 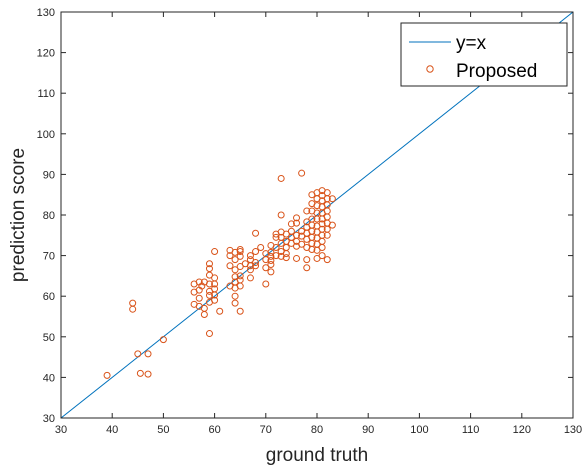 I want to click on x-tick-label: 110, so click(x=471, y=430).